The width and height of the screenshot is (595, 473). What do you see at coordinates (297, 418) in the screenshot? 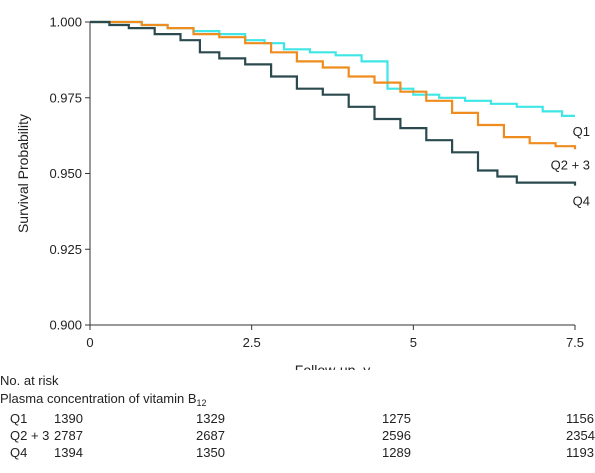
I see `risk-table-row: Q1 1390 1329 1275 1156` at bounding box center [297, 418].